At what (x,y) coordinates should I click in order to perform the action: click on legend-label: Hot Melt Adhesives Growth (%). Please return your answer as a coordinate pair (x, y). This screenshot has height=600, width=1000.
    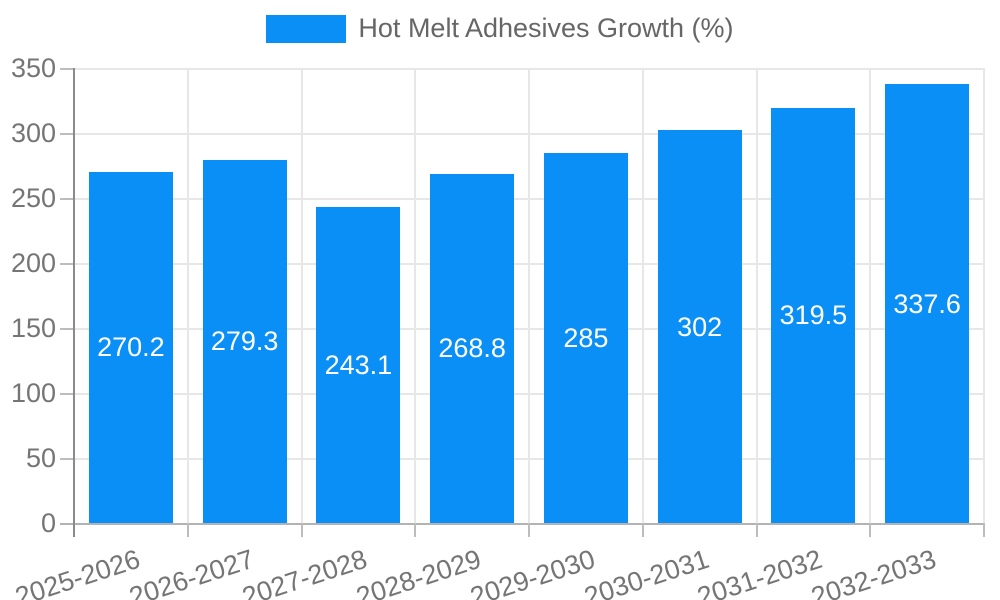
    Looking at the image, I should click on (546, 28).